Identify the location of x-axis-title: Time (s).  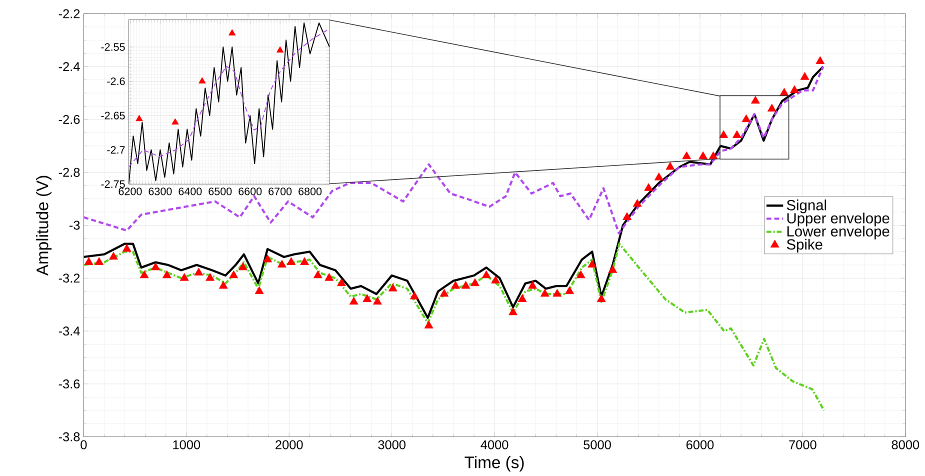
(494, 464).